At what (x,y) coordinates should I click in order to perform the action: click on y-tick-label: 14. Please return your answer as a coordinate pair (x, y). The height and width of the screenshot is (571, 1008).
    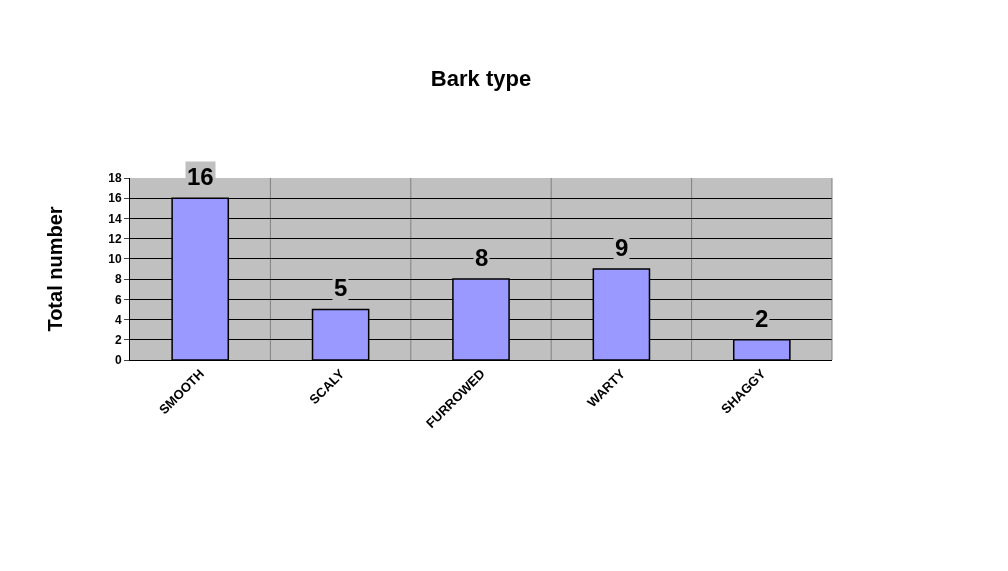
    Looking at the image, I should click on (115, 218).